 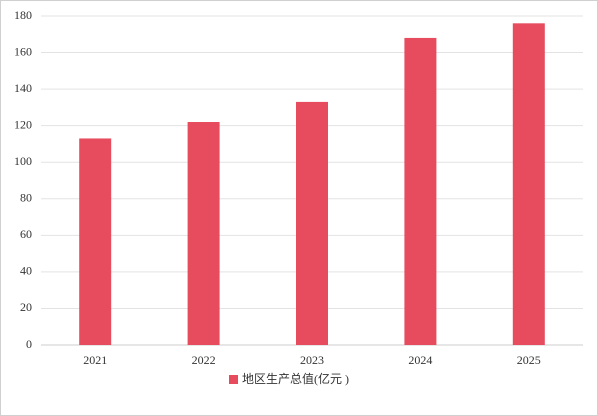 I want to click on y-tick-label: 160, so click(x=23, y=51).